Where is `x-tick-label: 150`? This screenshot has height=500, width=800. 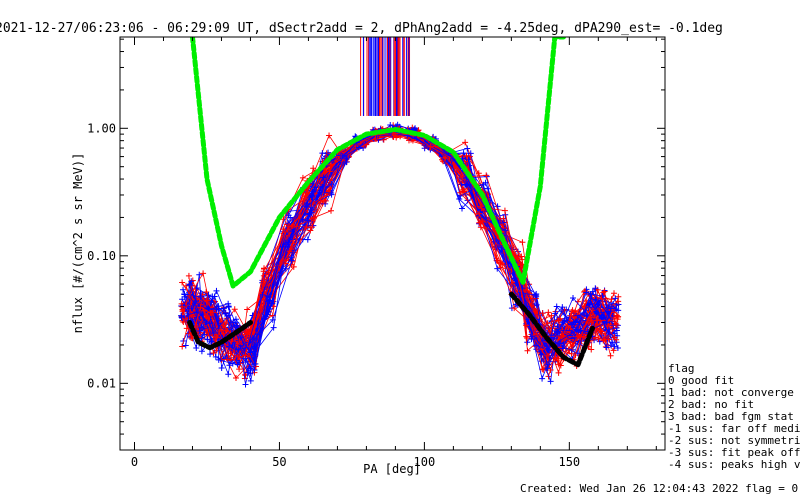 x-tick-label: 150 is located at coordinates (569, 462).